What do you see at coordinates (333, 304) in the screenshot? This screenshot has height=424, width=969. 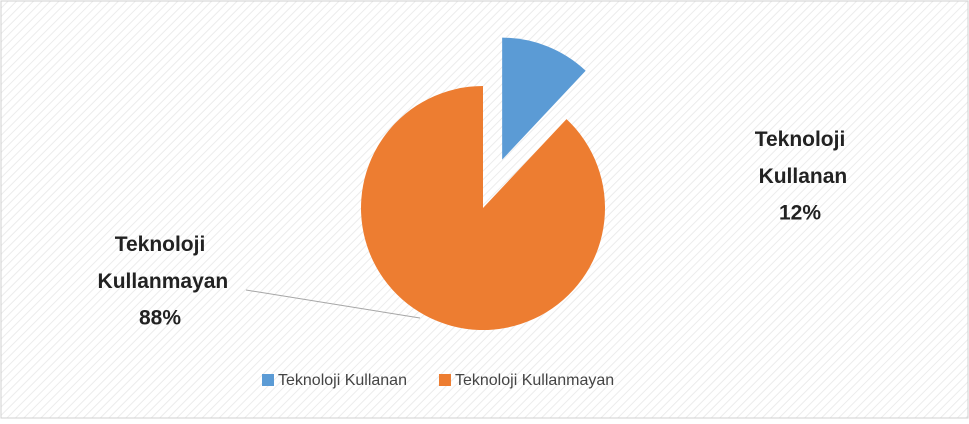 I see `leader-line` at bounding box center [333, 304].